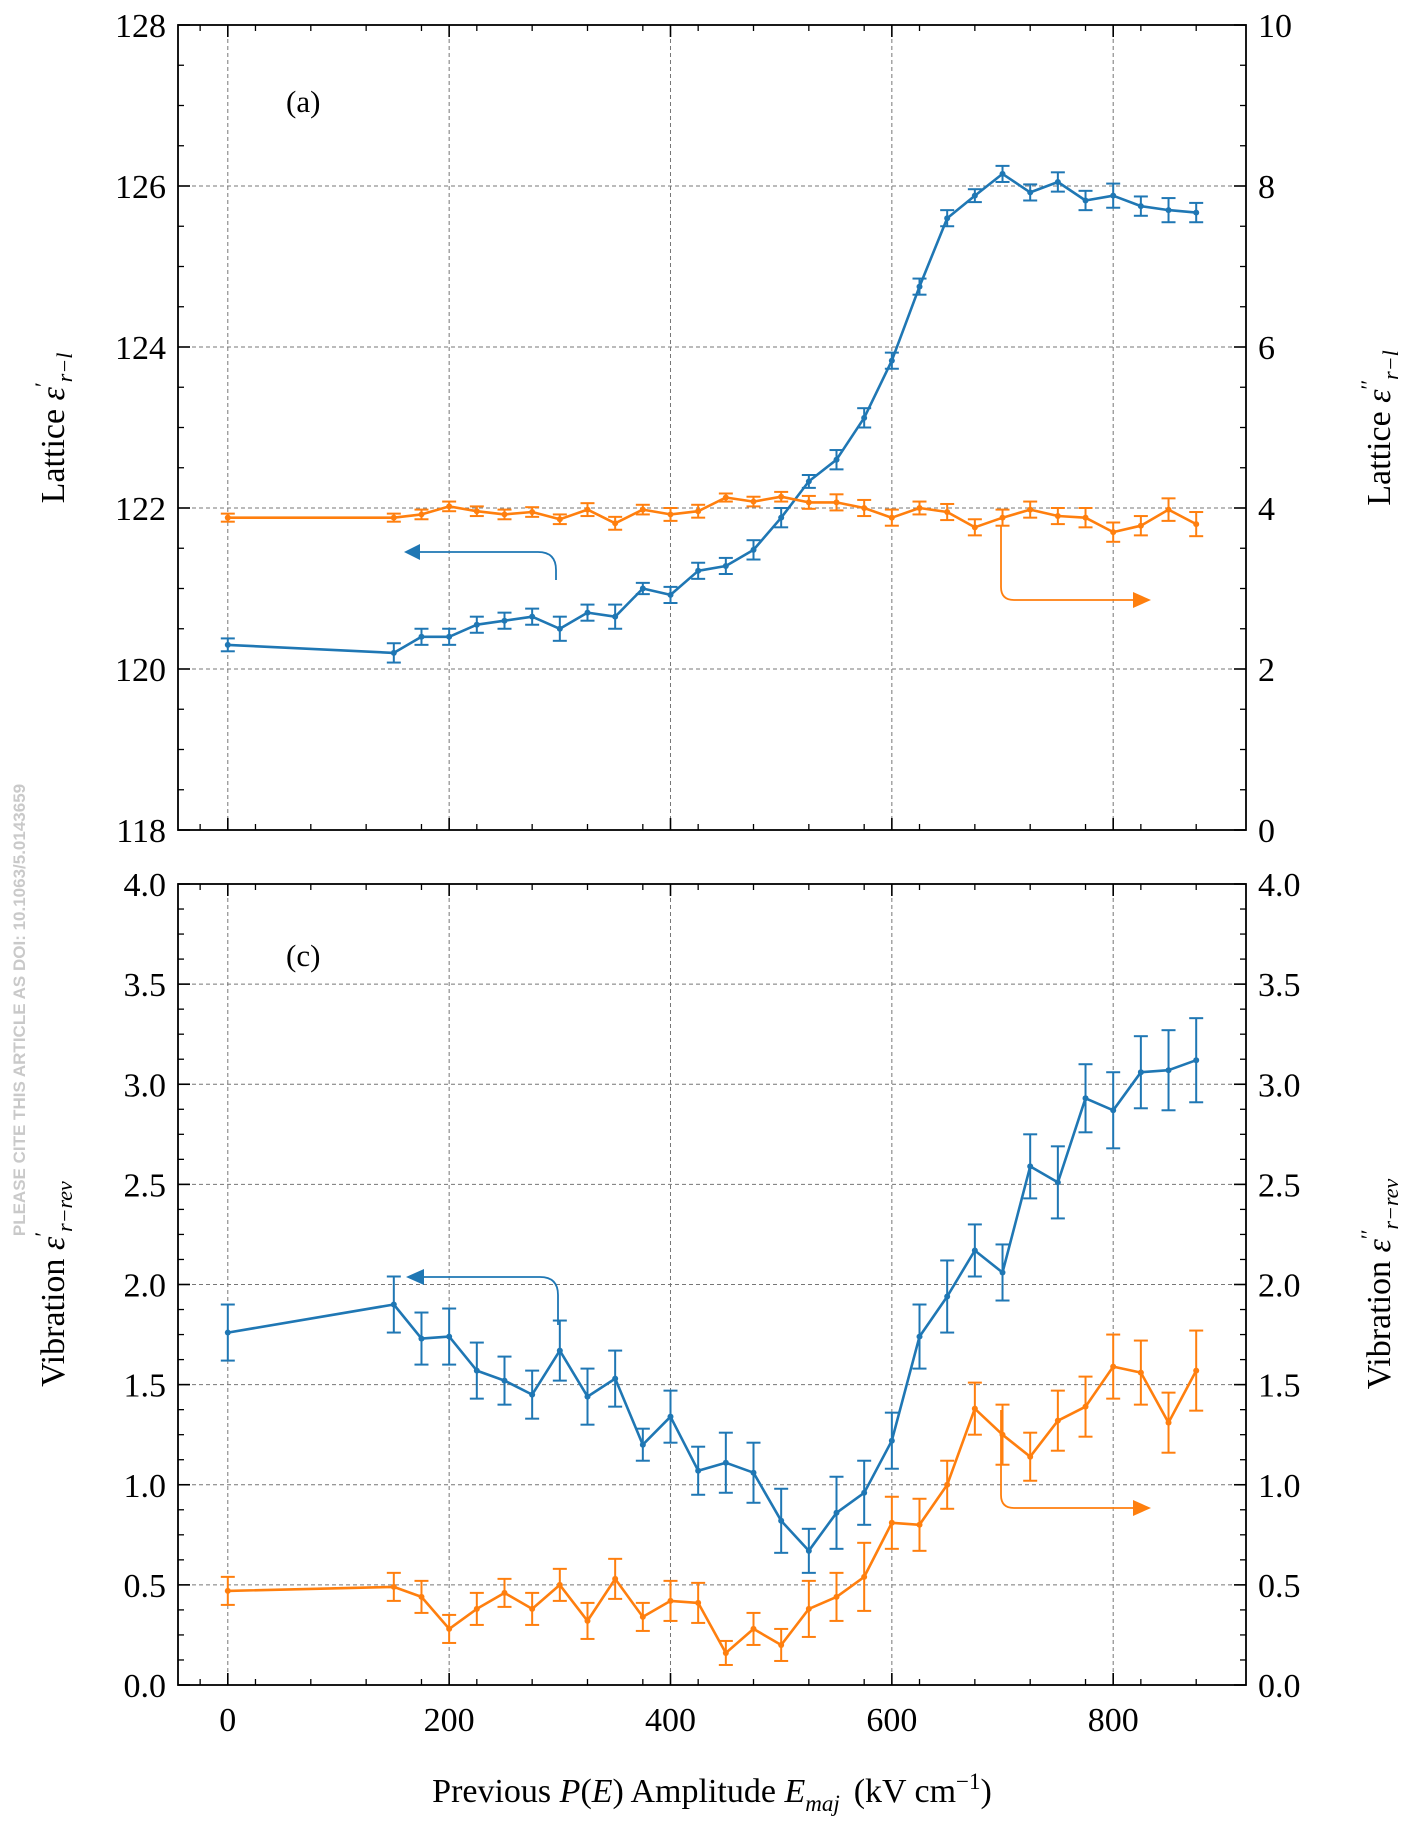 This screenshot has width=1404, height=1825. I want to click on x-tick-label: 200, so click(449, 1720).